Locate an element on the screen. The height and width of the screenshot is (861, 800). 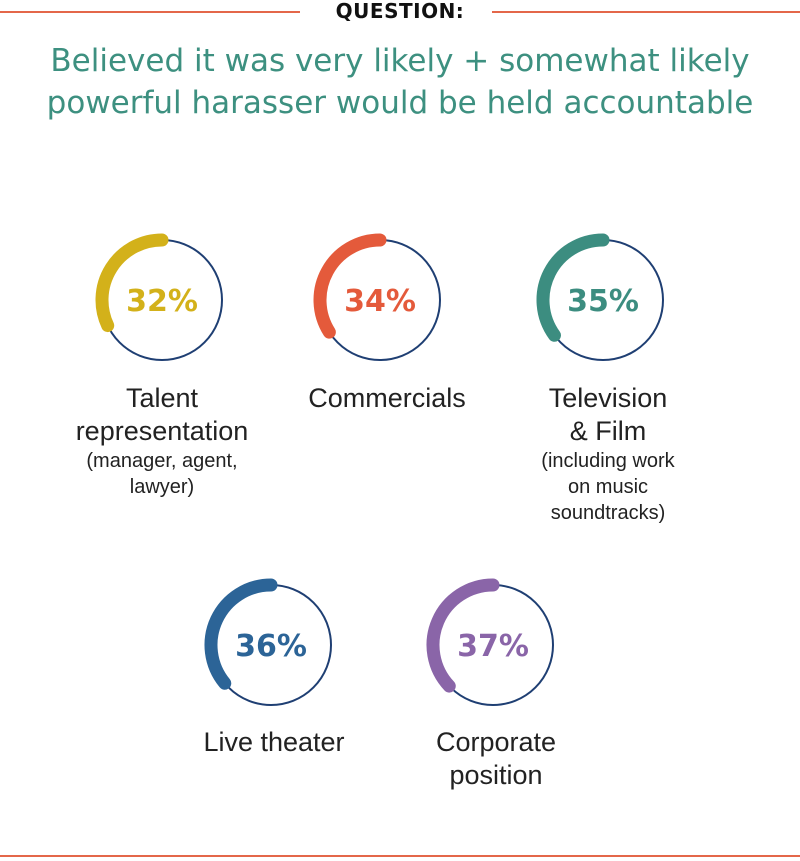
donut-arc-talent is located at coordinates (132, 283).